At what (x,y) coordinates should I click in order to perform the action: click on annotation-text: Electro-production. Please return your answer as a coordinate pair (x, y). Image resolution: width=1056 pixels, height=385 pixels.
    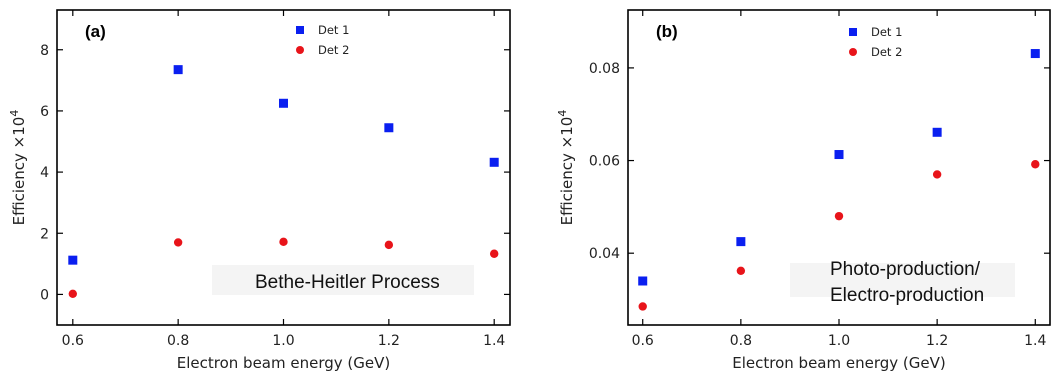
    Looking at the image, I should click on (907, 295).